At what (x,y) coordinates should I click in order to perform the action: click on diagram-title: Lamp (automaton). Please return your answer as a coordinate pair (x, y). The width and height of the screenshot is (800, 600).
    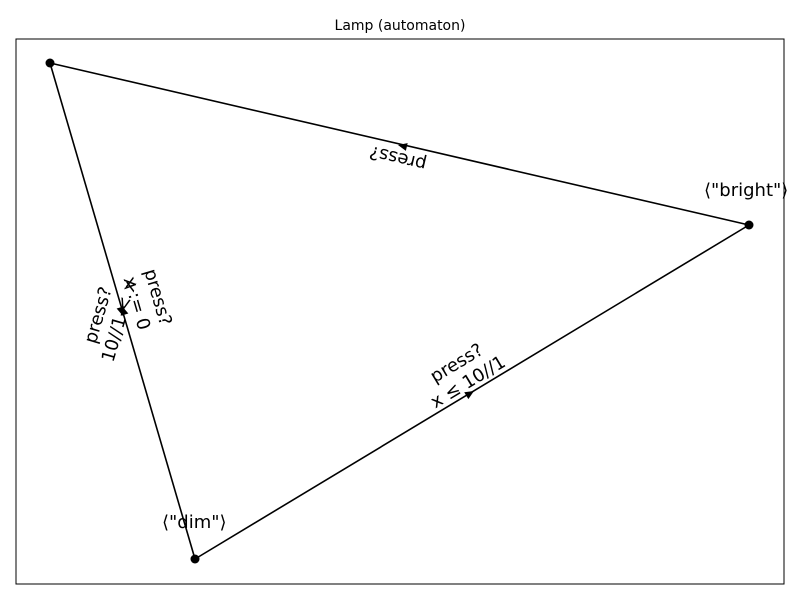
    Looking at the image, I should click on (400, 26).